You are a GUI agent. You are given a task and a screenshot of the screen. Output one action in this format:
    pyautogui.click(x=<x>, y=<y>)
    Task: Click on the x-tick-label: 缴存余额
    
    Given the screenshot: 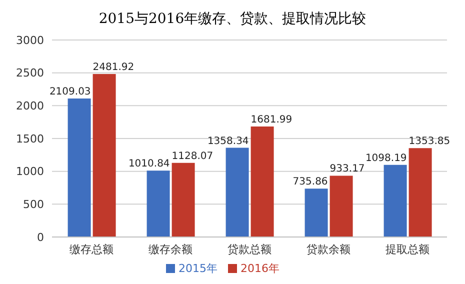 What is the action you would take?
    pyautogui.click(x=170, y=249)
    